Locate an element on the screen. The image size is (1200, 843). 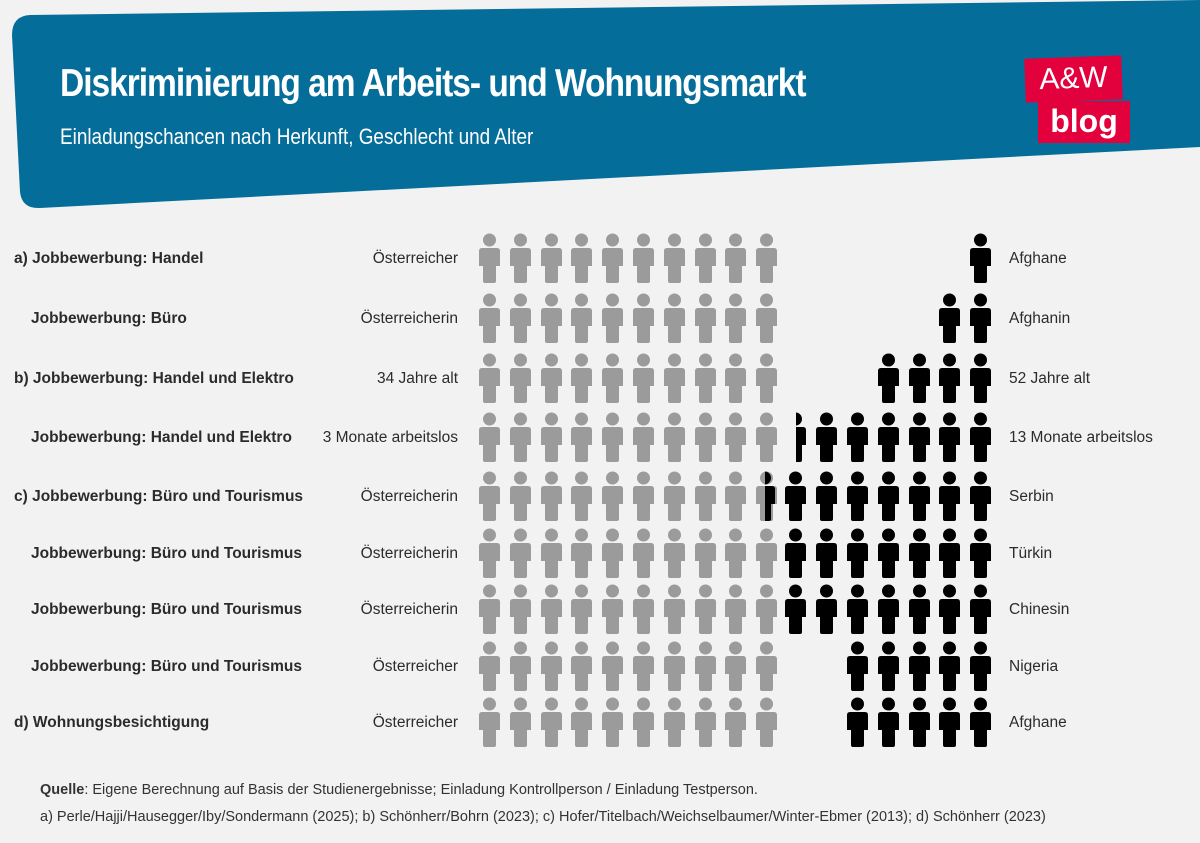
row-category: b) Jobbewerbung: Handel und Elektro is located at coordinates (154, 378).